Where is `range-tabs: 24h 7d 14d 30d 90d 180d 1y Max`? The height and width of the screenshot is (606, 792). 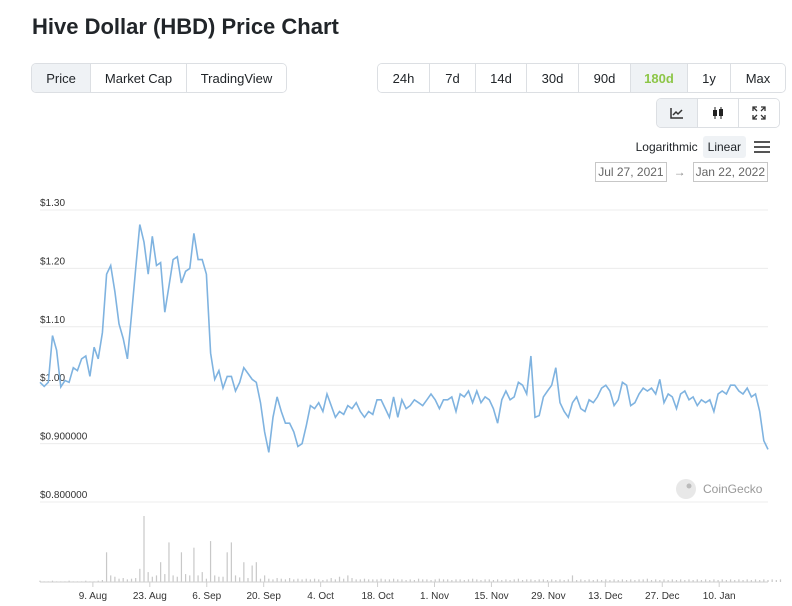 range-tabs: 24h 7d 14d 30d 90d 180d 1y Max is located at coordinates (581, 78).